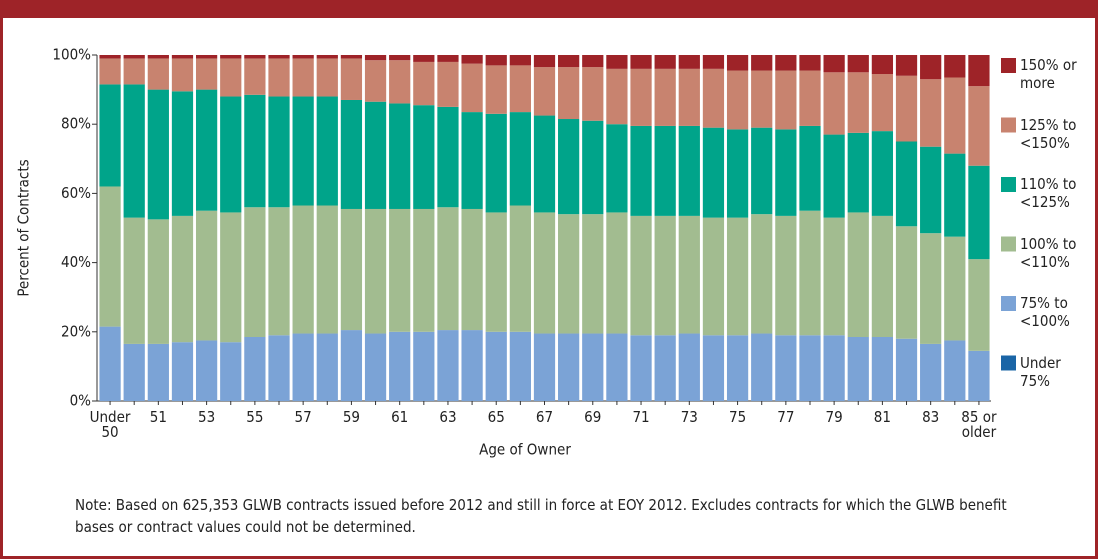 This screenshot has width=1098, height=559. What do you see at coordinates (525, 450) in the screenshot?
I see `x-axis-label: Age of Owner` at bounding box center [525, 450].